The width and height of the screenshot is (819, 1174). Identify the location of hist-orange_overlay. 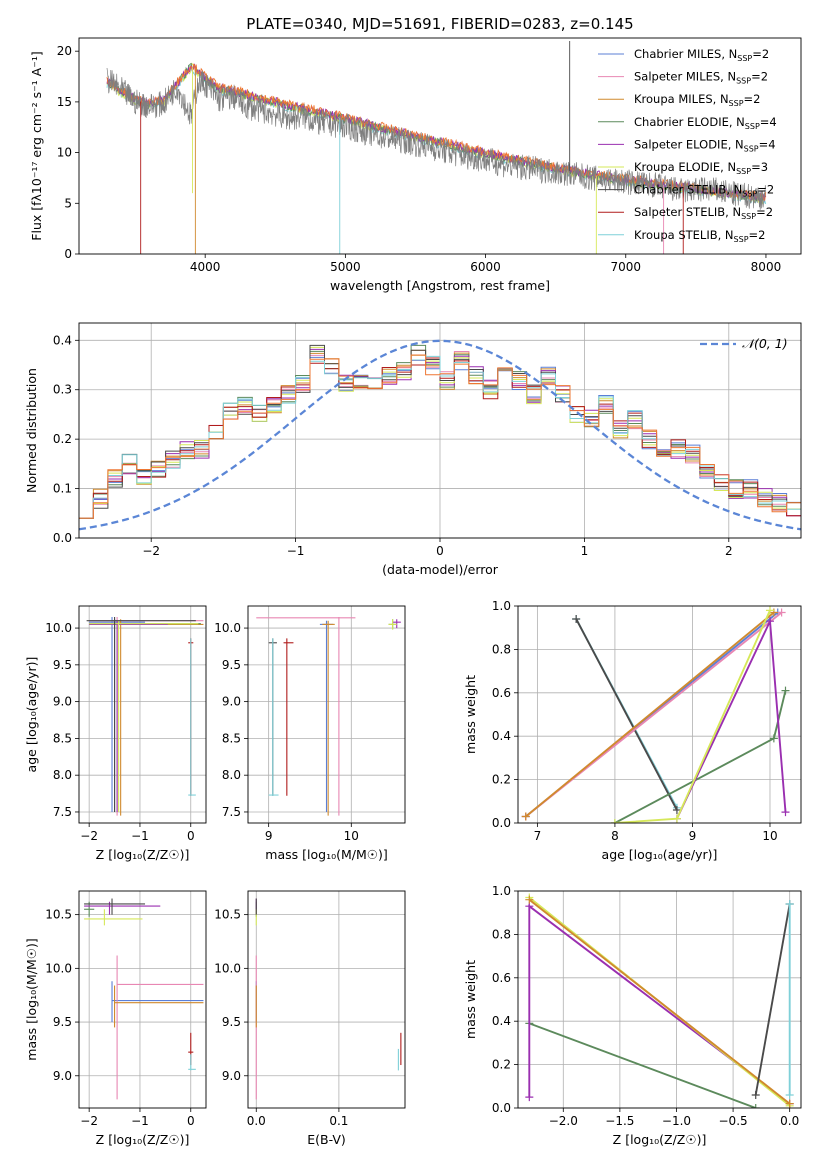
(440, 436).